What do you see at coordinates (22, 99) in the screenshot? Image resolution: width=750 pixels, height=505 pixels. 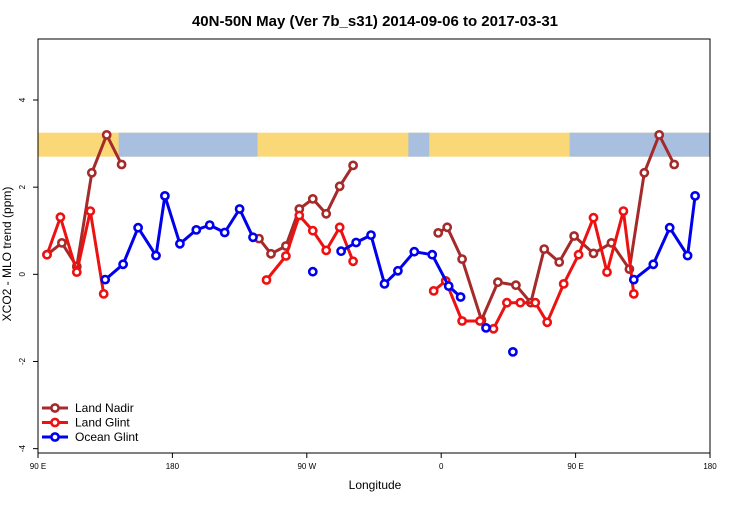 I see `y-tick-label: 4` at bounding box center [22, 99].